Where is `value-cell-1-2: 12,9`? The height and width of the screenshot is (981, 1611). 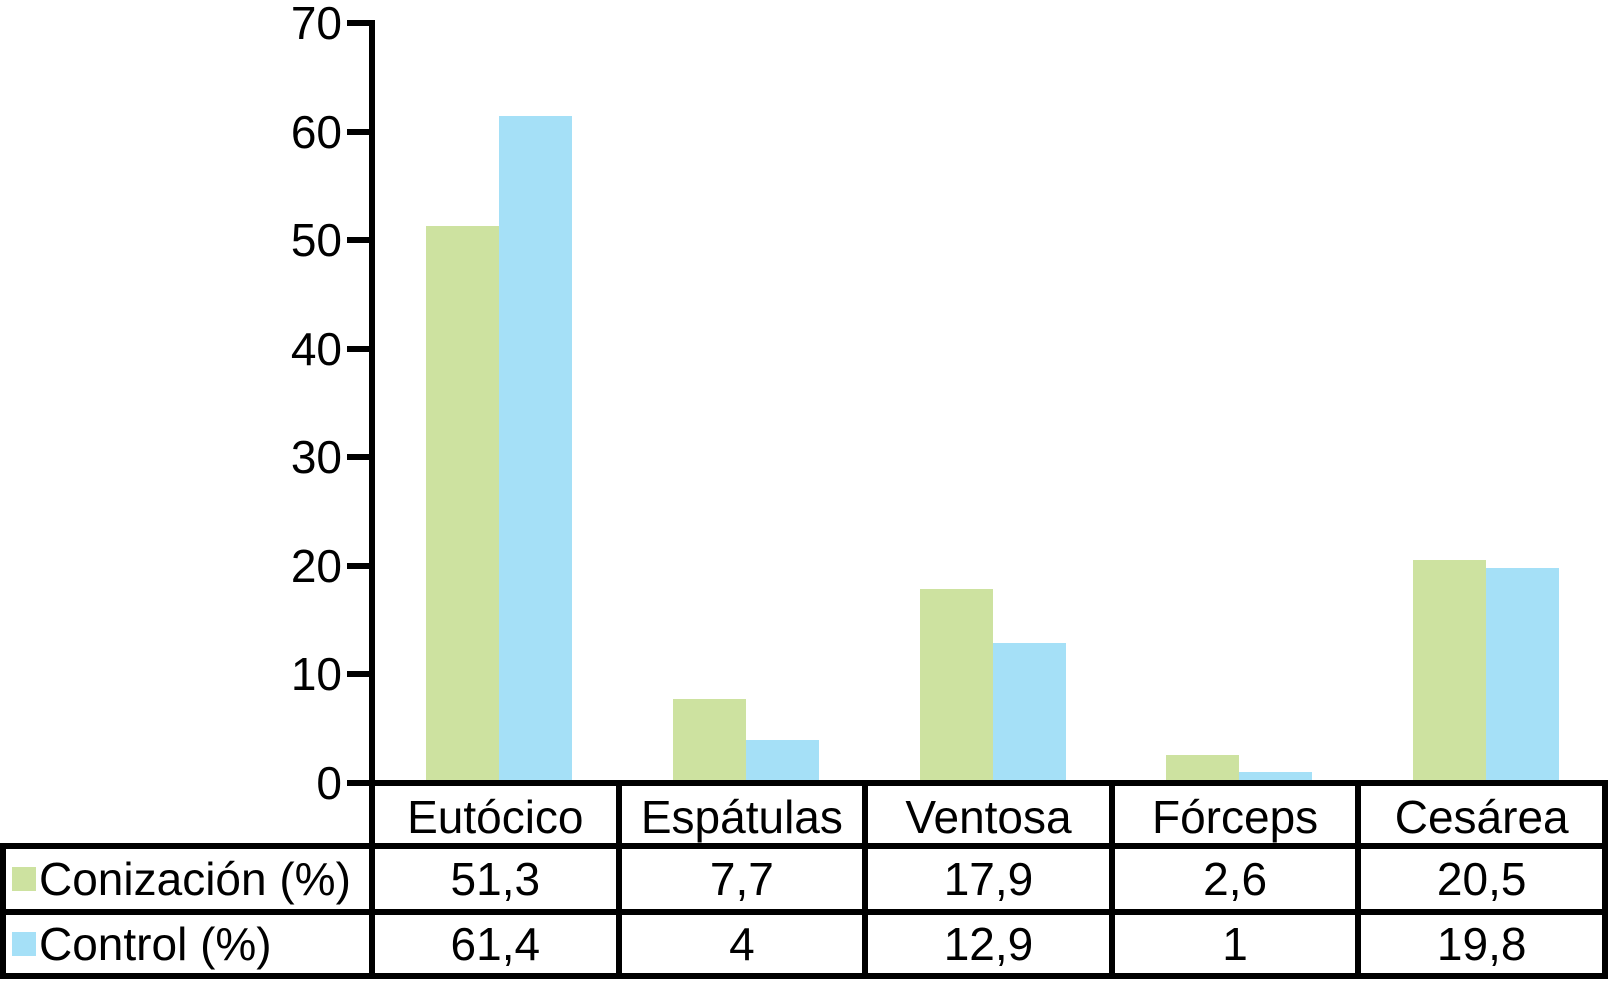 value-cell-1-2: 12,9 is located at coordinates (988, 944).